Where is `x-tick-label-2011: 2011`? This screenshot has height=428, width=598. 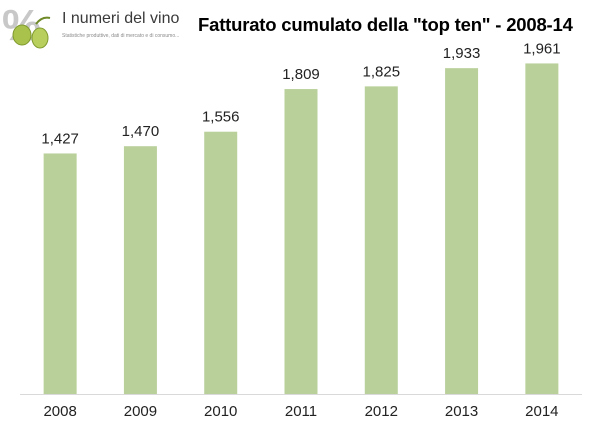
x-tick-label-2011: 2011 is located at coordinates (301, 411).